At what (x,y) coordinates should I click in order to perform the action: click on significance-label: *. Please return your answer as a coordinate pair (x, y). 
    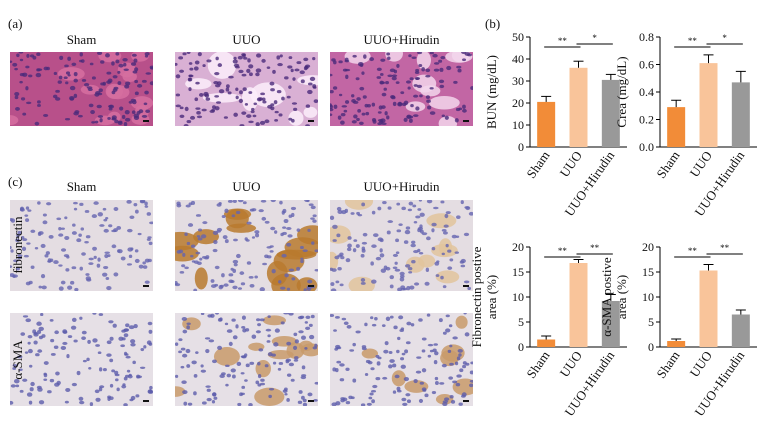
    Looking at the image, I should click on (594, 38).